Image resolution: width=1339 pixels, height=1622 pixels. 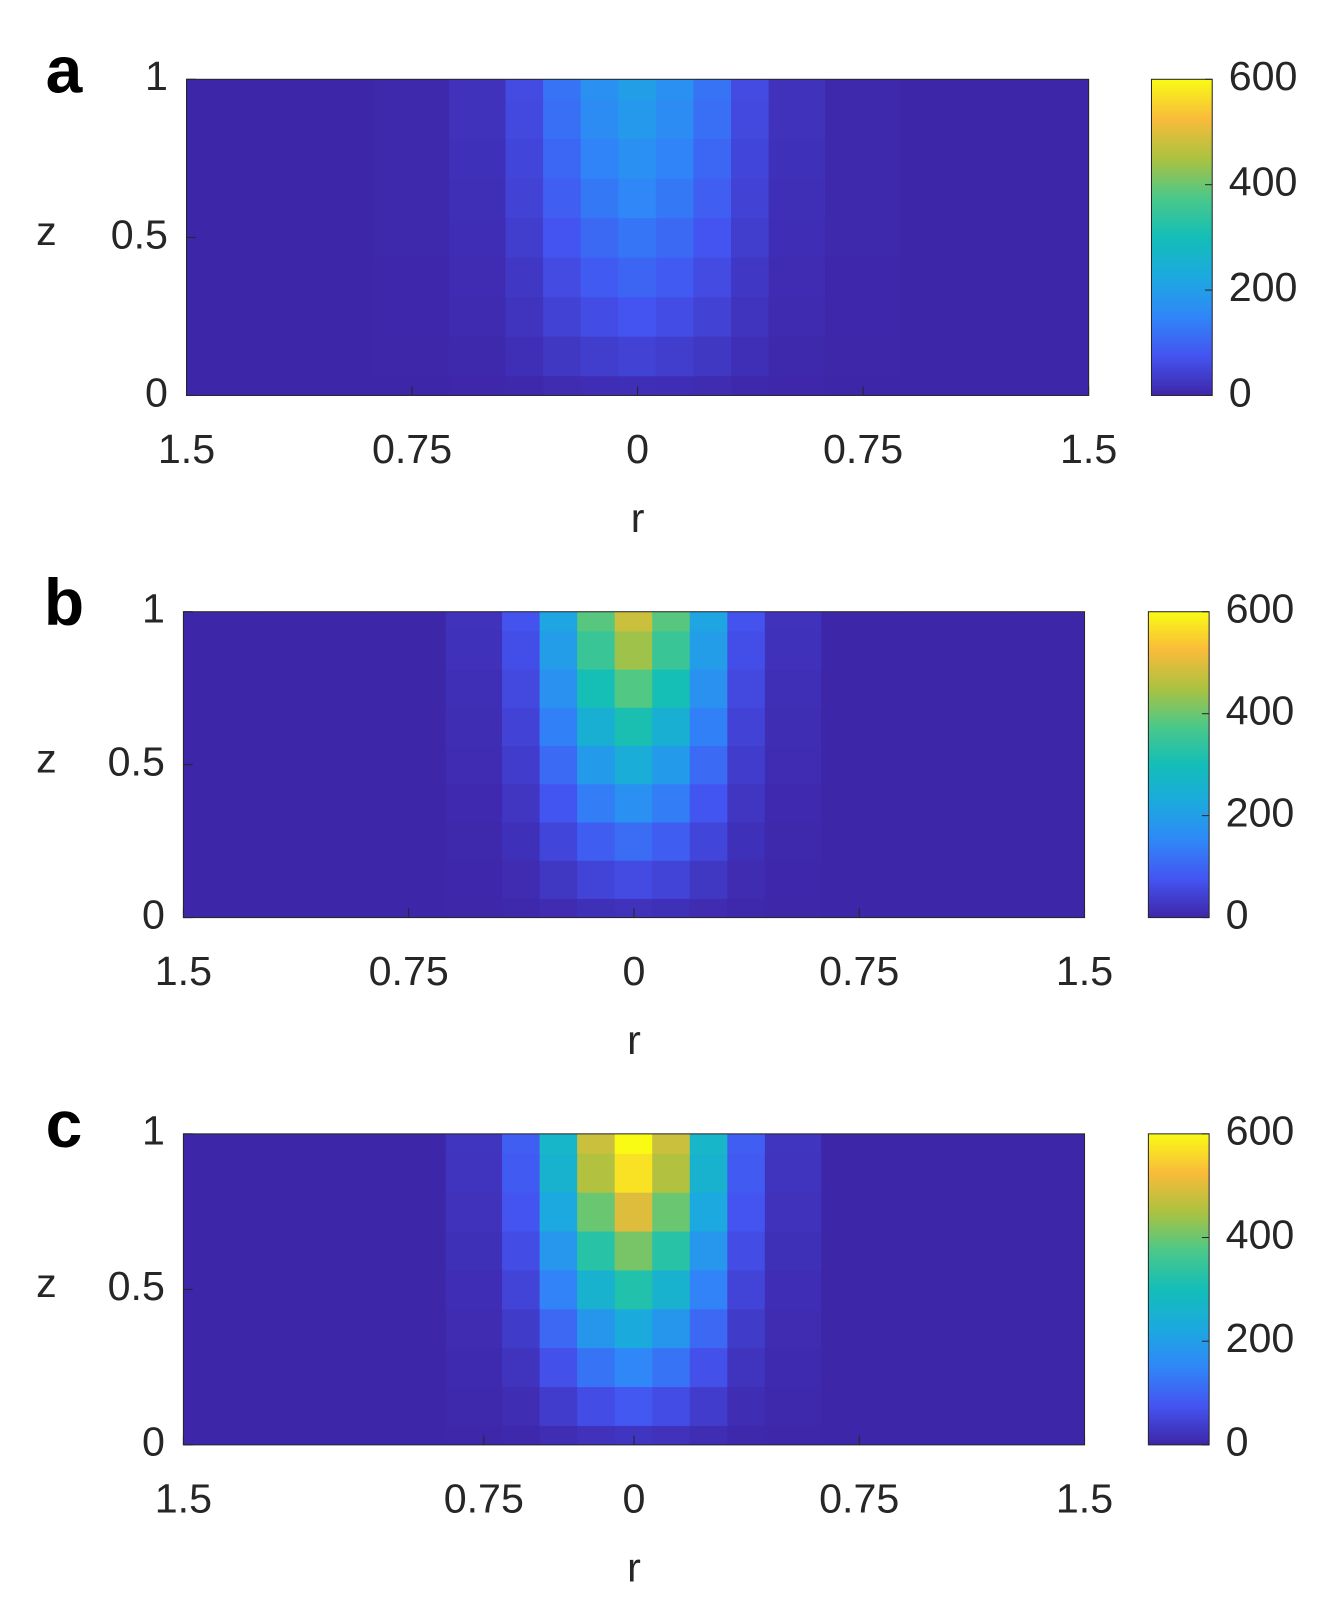 What do you see at coordinates (136, 1286) in the screenshot?
I see `y-tick-label: 0.5` at bounding box center [136, 1286].